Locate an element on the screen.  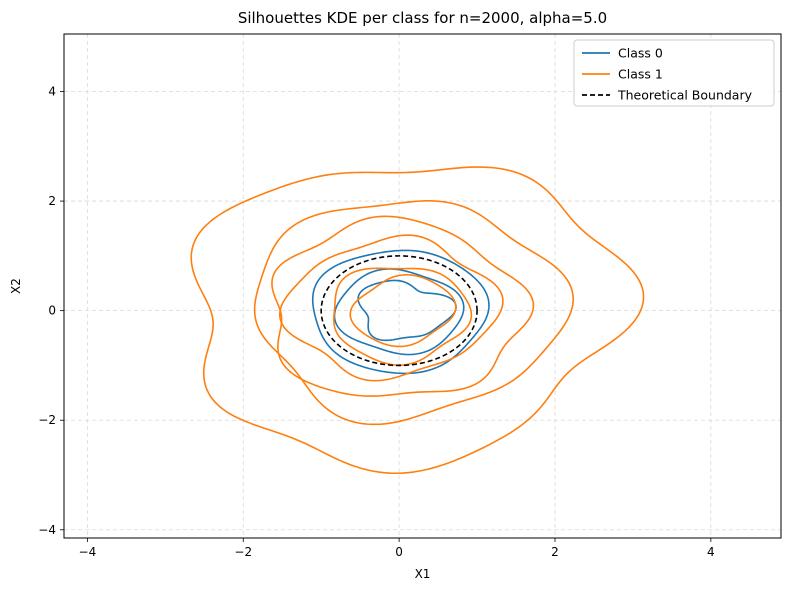
legend-label: Theoretical Boundary is located at coordinates (685, 95).